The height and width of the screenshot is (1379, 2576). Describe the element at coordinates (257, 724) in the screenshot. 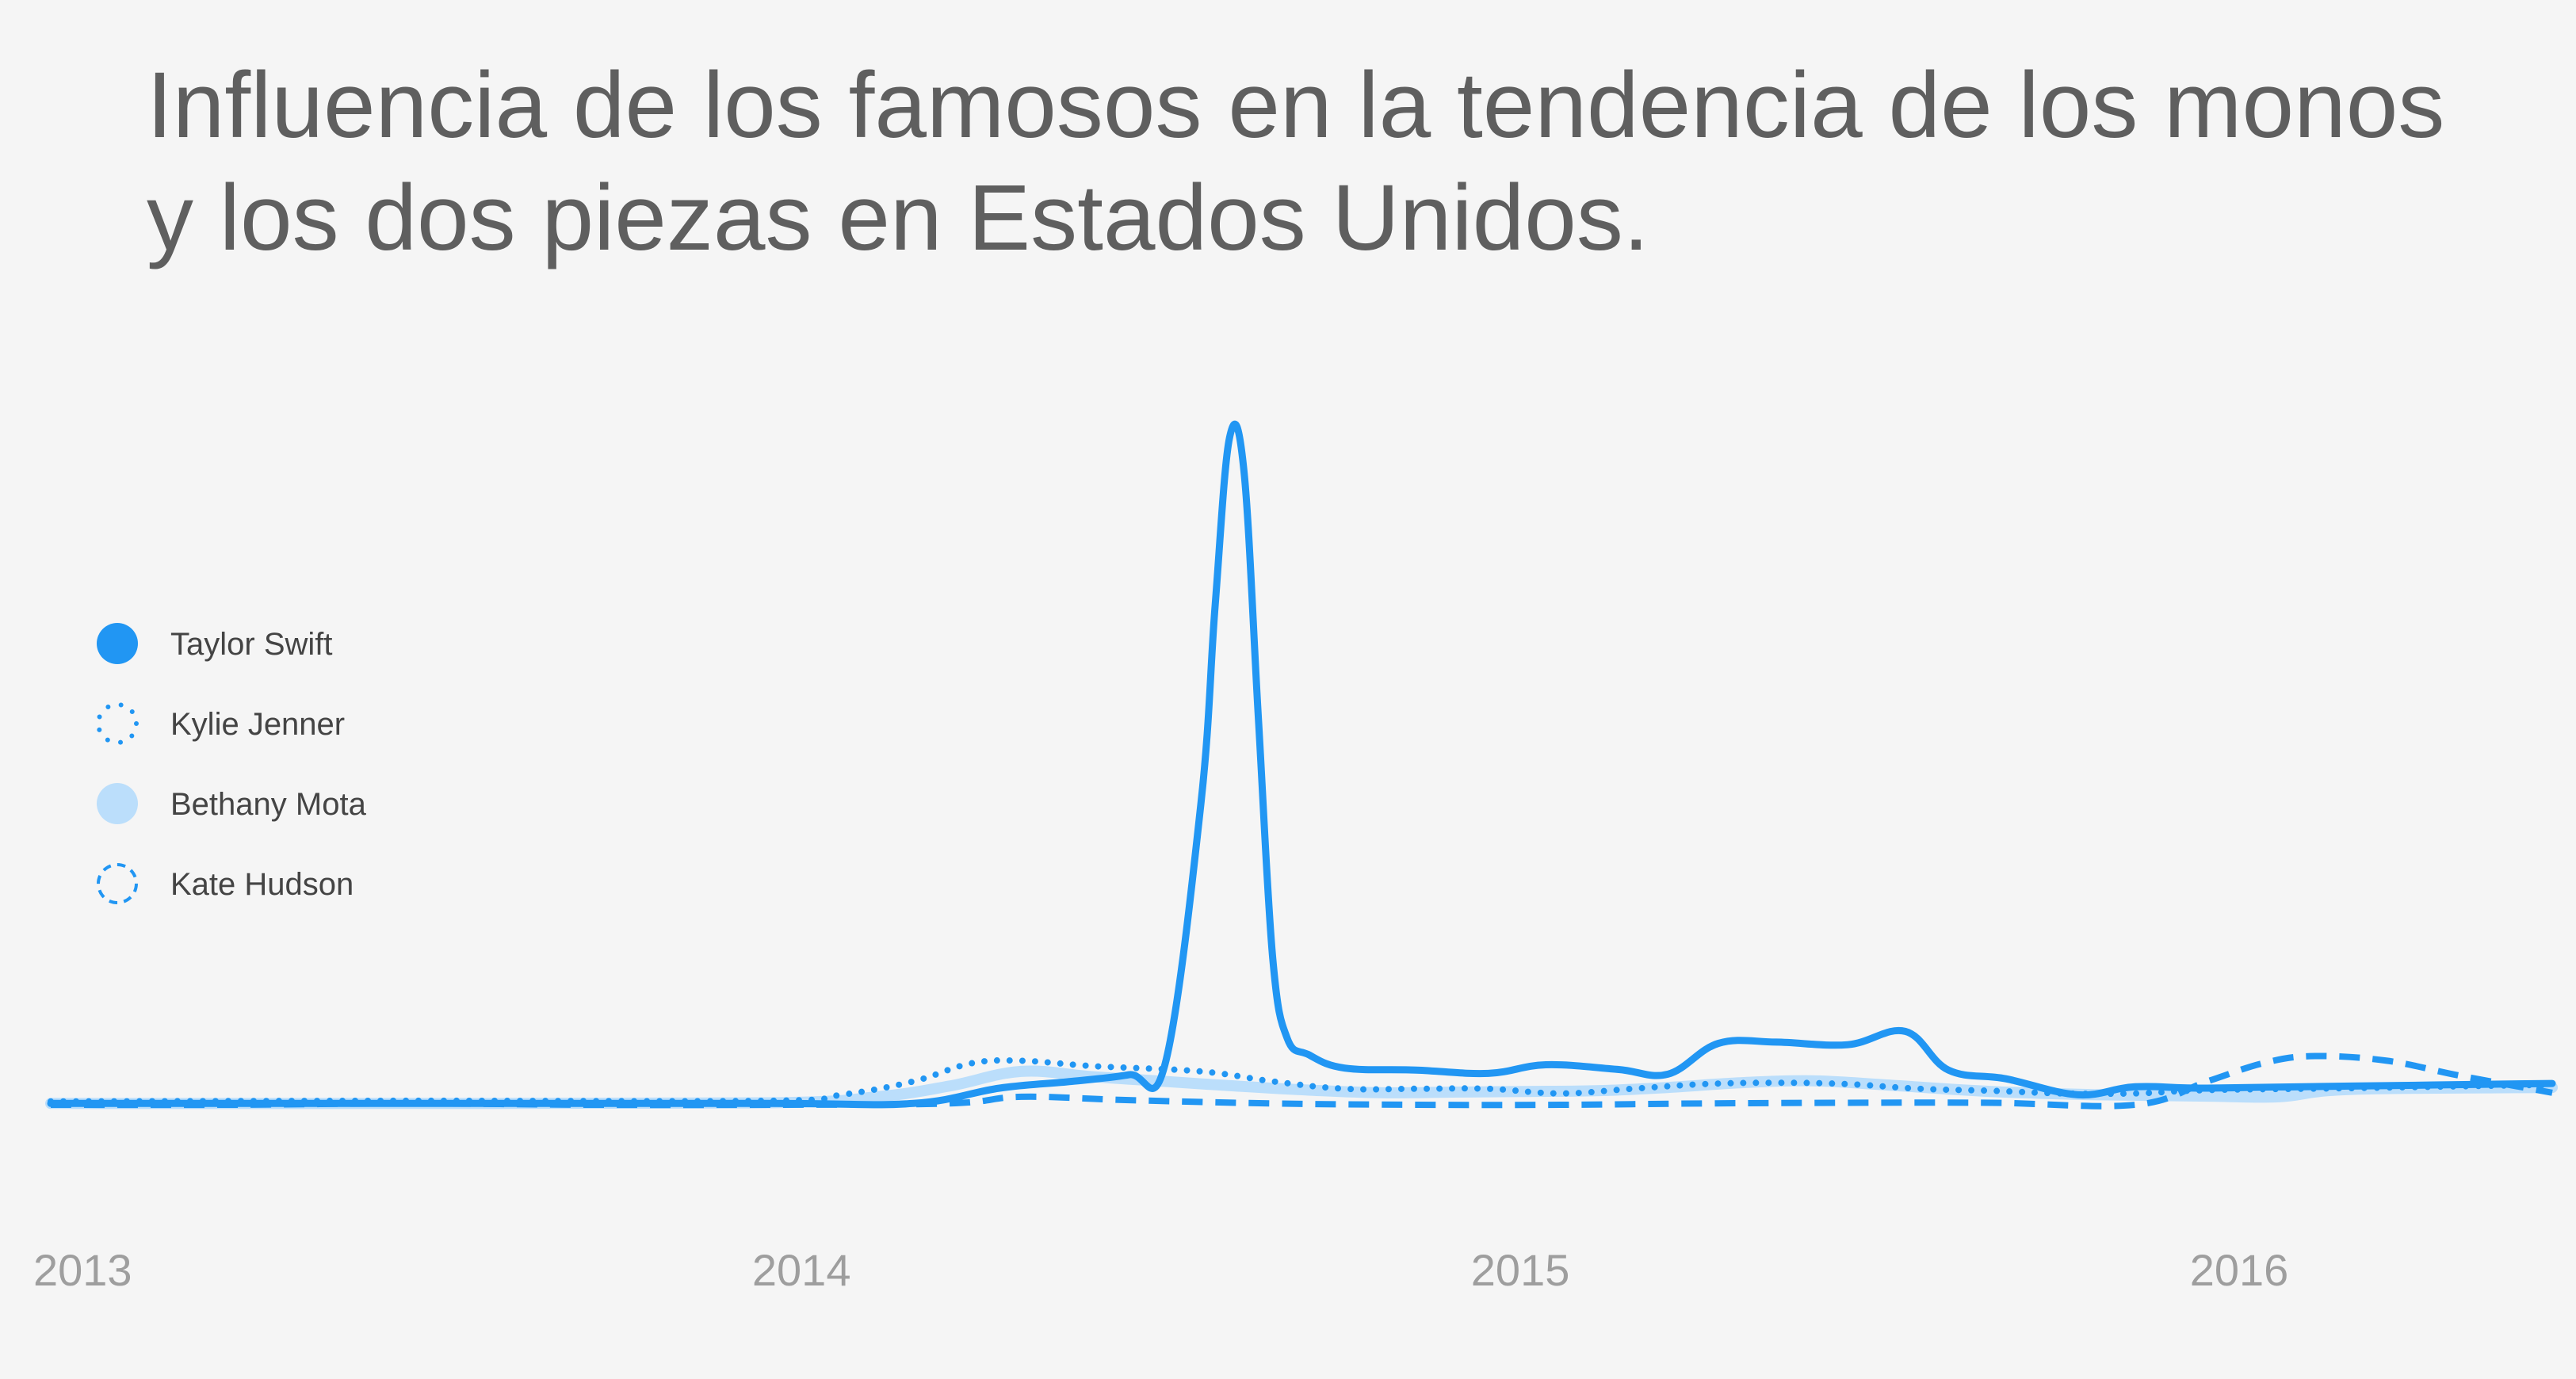

I see `legend-label-kylie-jenner: Kylie Jenner` at that location.